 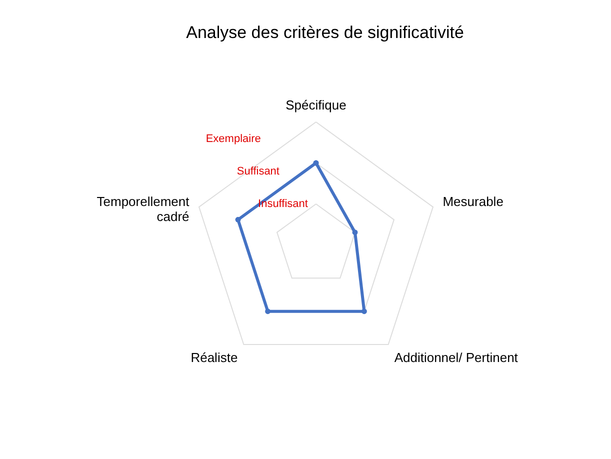 What do you see at coordinates (214, 357) in the screenshot?
I see `spoke-label: Réaliste` at bounding box center [214, 357].